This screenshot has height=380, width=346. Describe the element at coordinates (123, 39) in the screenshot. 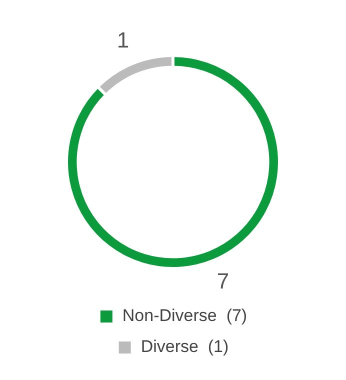

I see `data-label: 1` at that location.